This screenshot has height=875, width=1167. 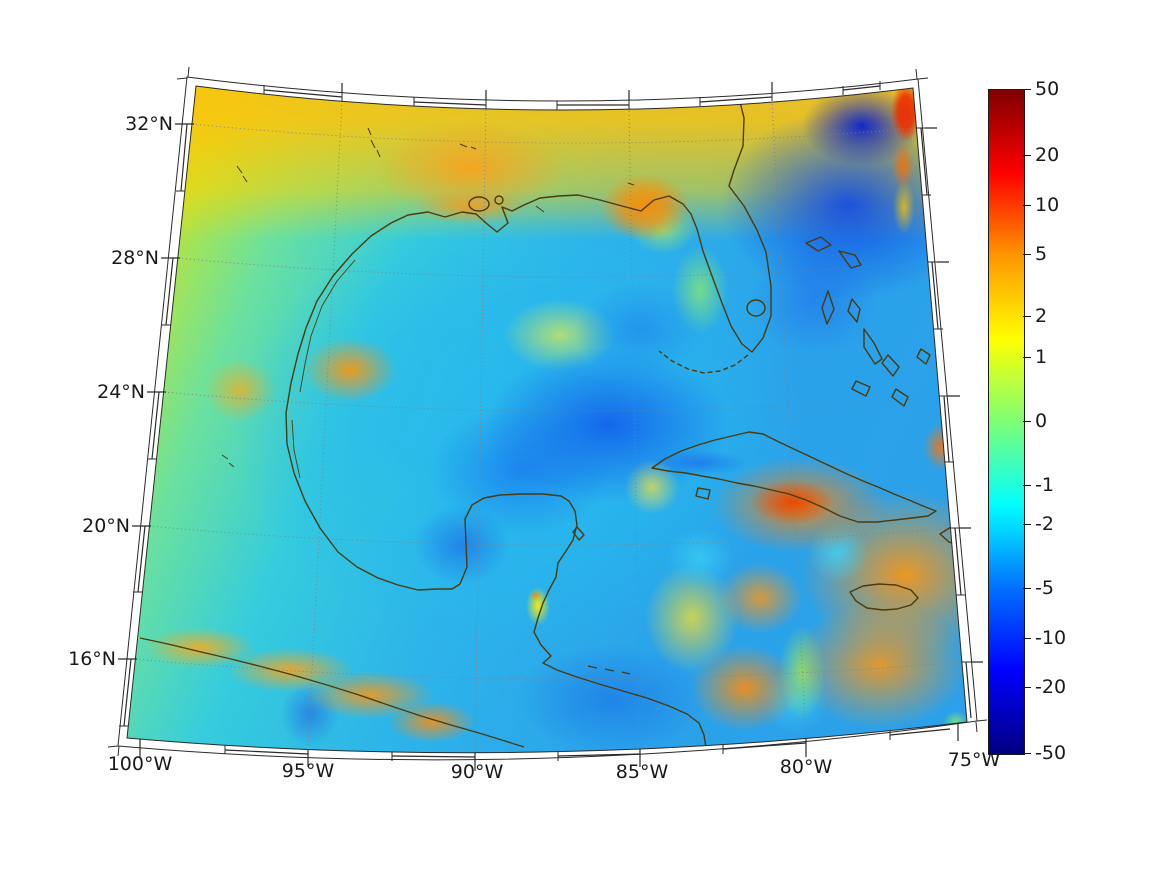 What do you see at coordinates (92, 659) in the screenshot?
I see `lat-tick-label: 16°N` at bounding box center [92, 659].